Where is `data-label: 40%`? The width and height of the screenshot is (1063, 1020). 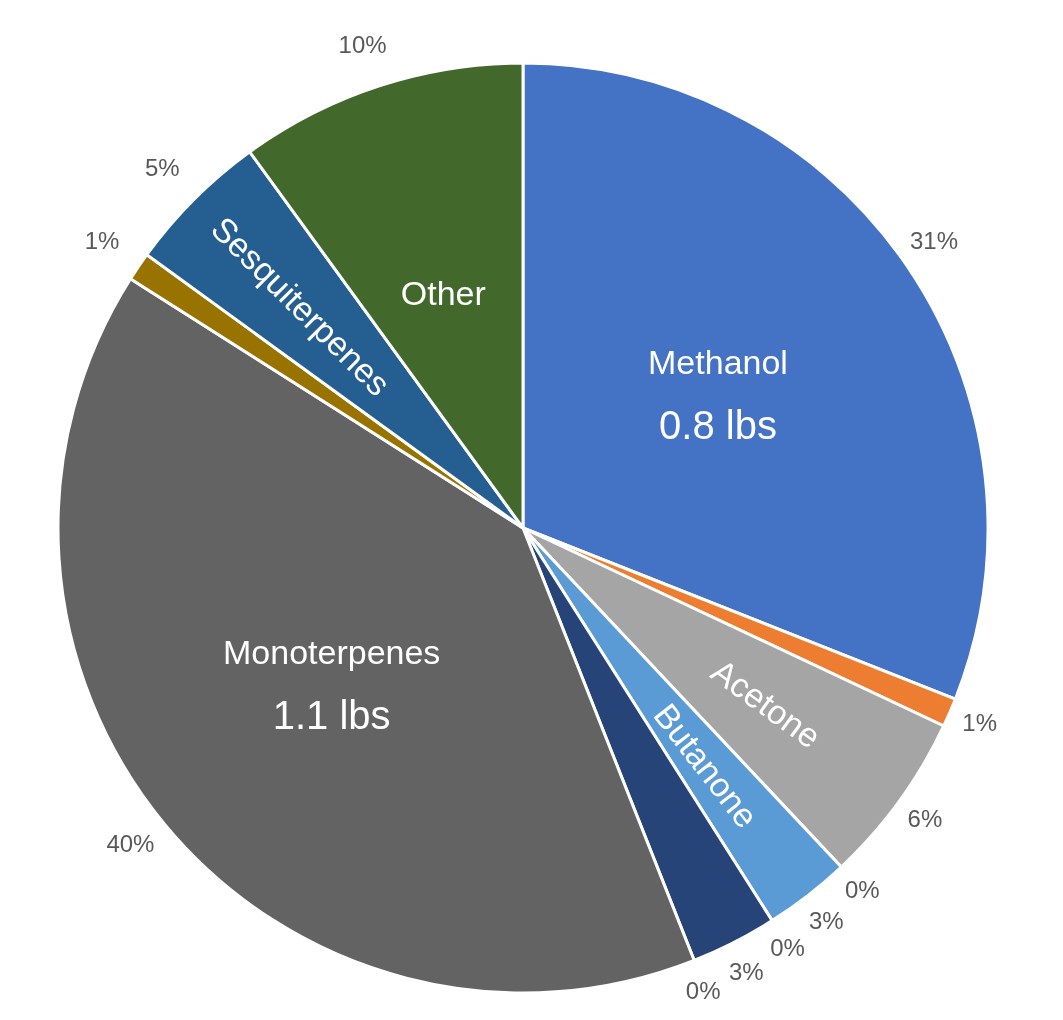 data-label: 40% is located at coordinates (130, 844).